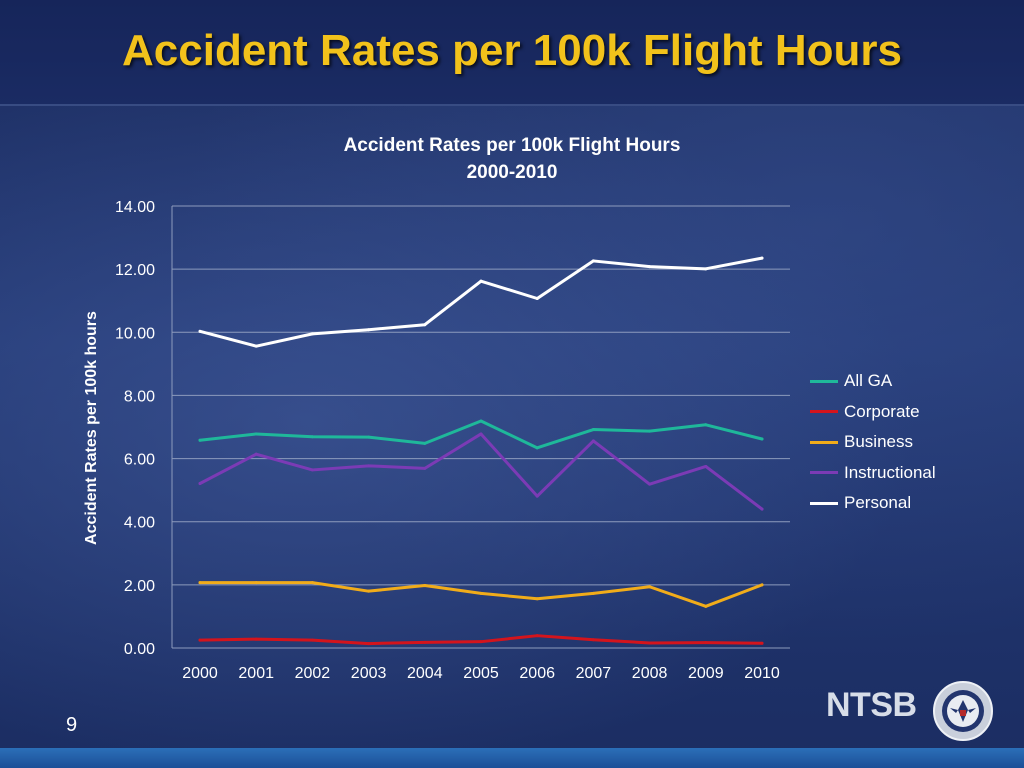 Image resolution: width=1024 pixels, height=768 pixels. I want to click on x-tick-label: 2000, so click(200, 673).